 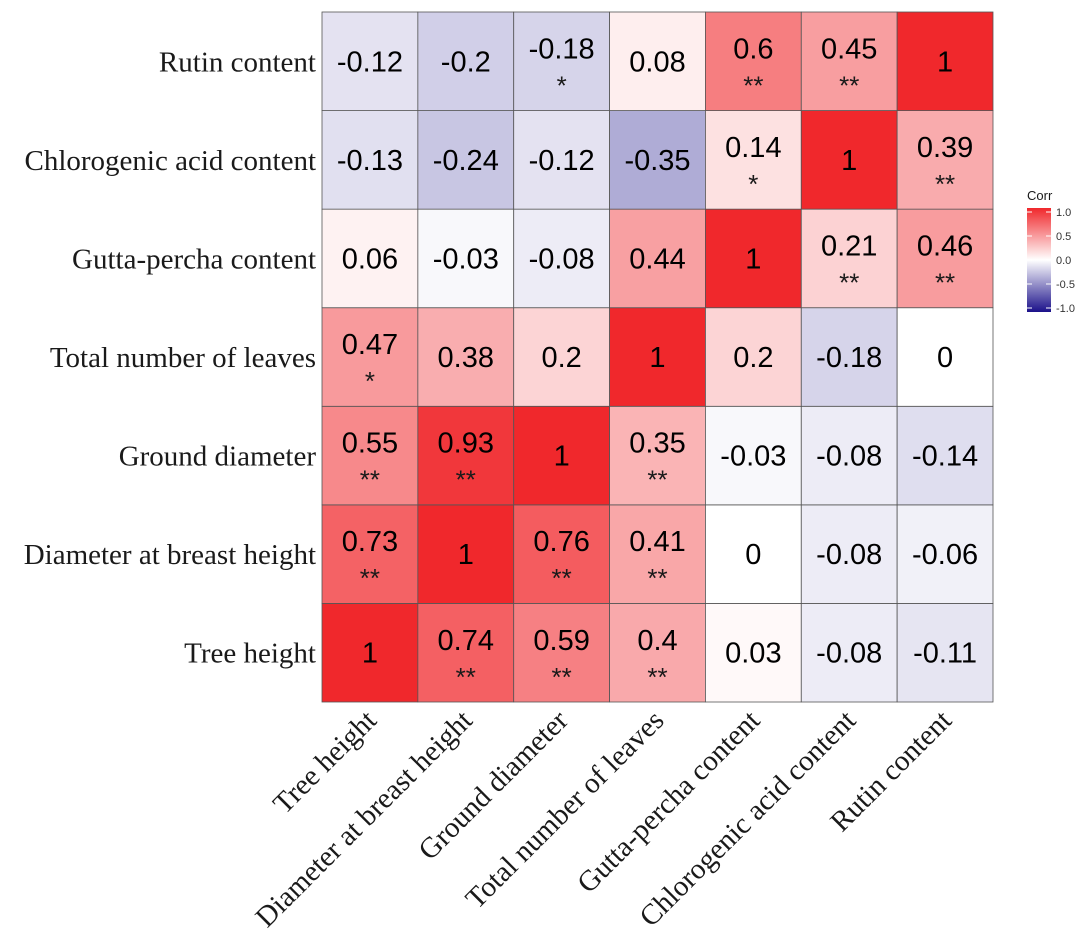 I want to click on cell-value-label: 0.45, so click(x=849, y=49).